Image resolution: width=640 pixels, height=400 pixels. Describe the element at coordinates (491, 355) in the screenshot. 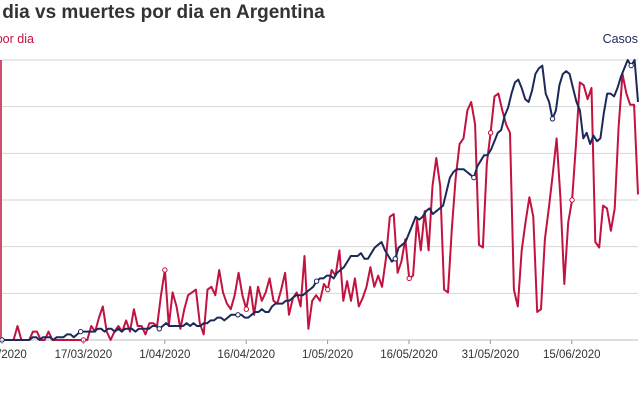

I see `x-tick-label: 31/05/2020` at that location.